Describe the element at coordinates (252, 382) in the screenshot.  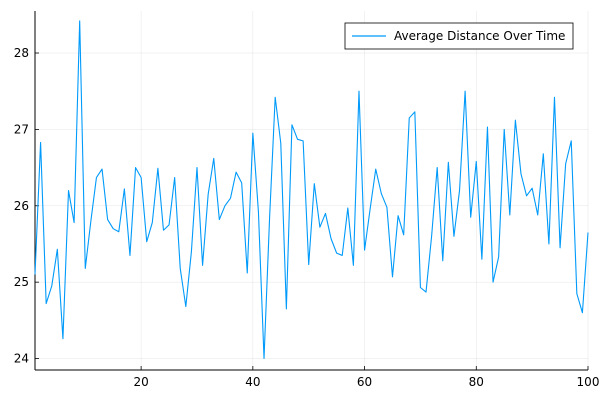
I see `x-tick-label: 40` at that location.